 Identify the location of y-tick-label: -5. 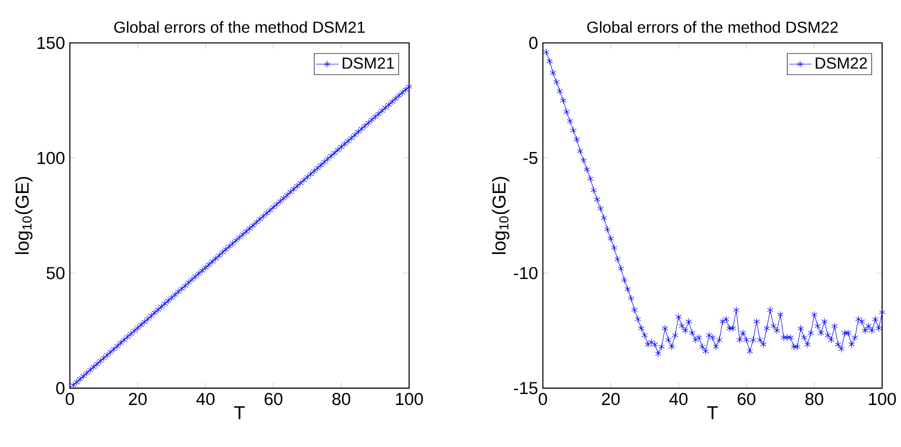
(531, 158).